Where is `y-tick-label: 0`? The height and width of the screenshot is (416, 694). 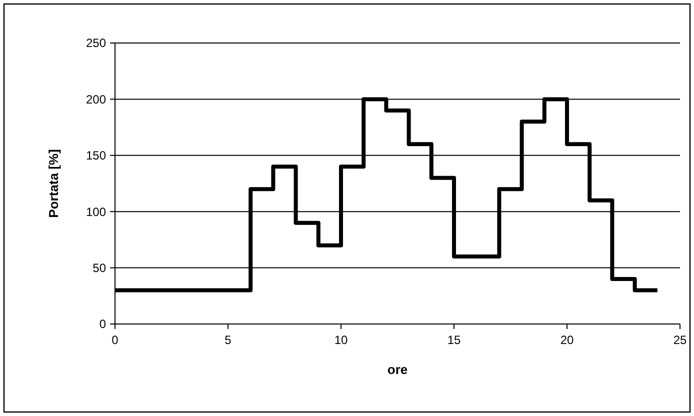
y-tick-label: 0 is located at coordinates (102, 324).